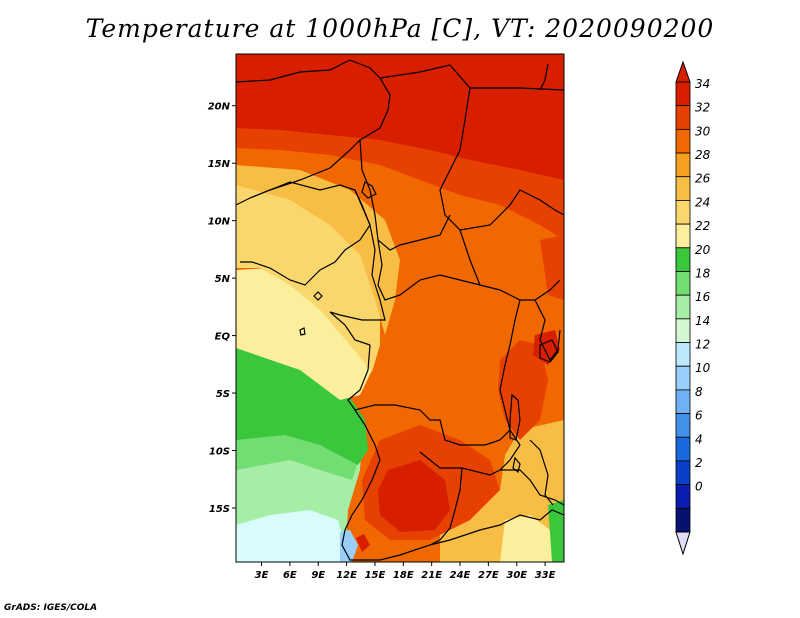 The height and width of the screenshot is (618, 800). Describe the element at coordinates (488, 575) in the screenshot. I see `lon-tick-label: 27E` at that location.